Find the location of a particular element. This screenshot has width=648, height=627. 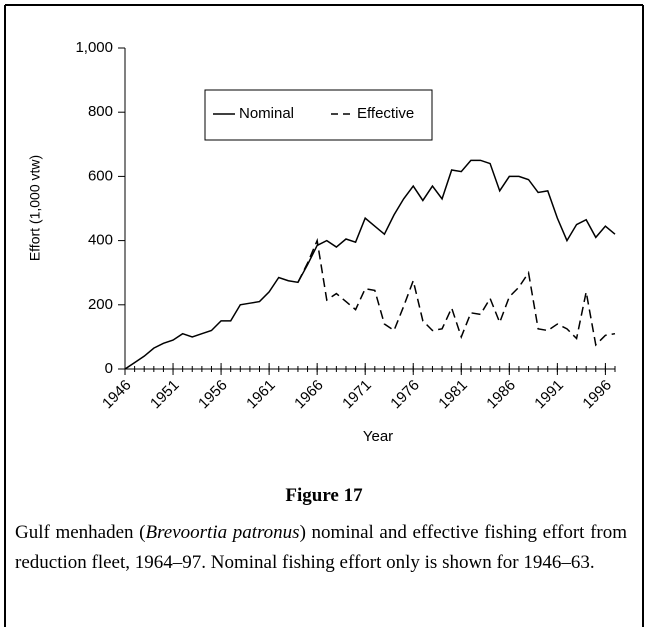

y-tick-label: 600 is located at coordinates (100, 175).